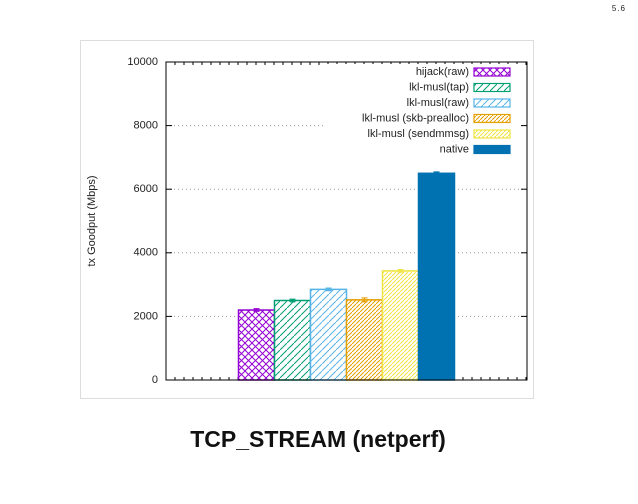  Describe the element at coordinates (146, 189) in the screenshot. I see `y-tick-label: 6000` at that location.